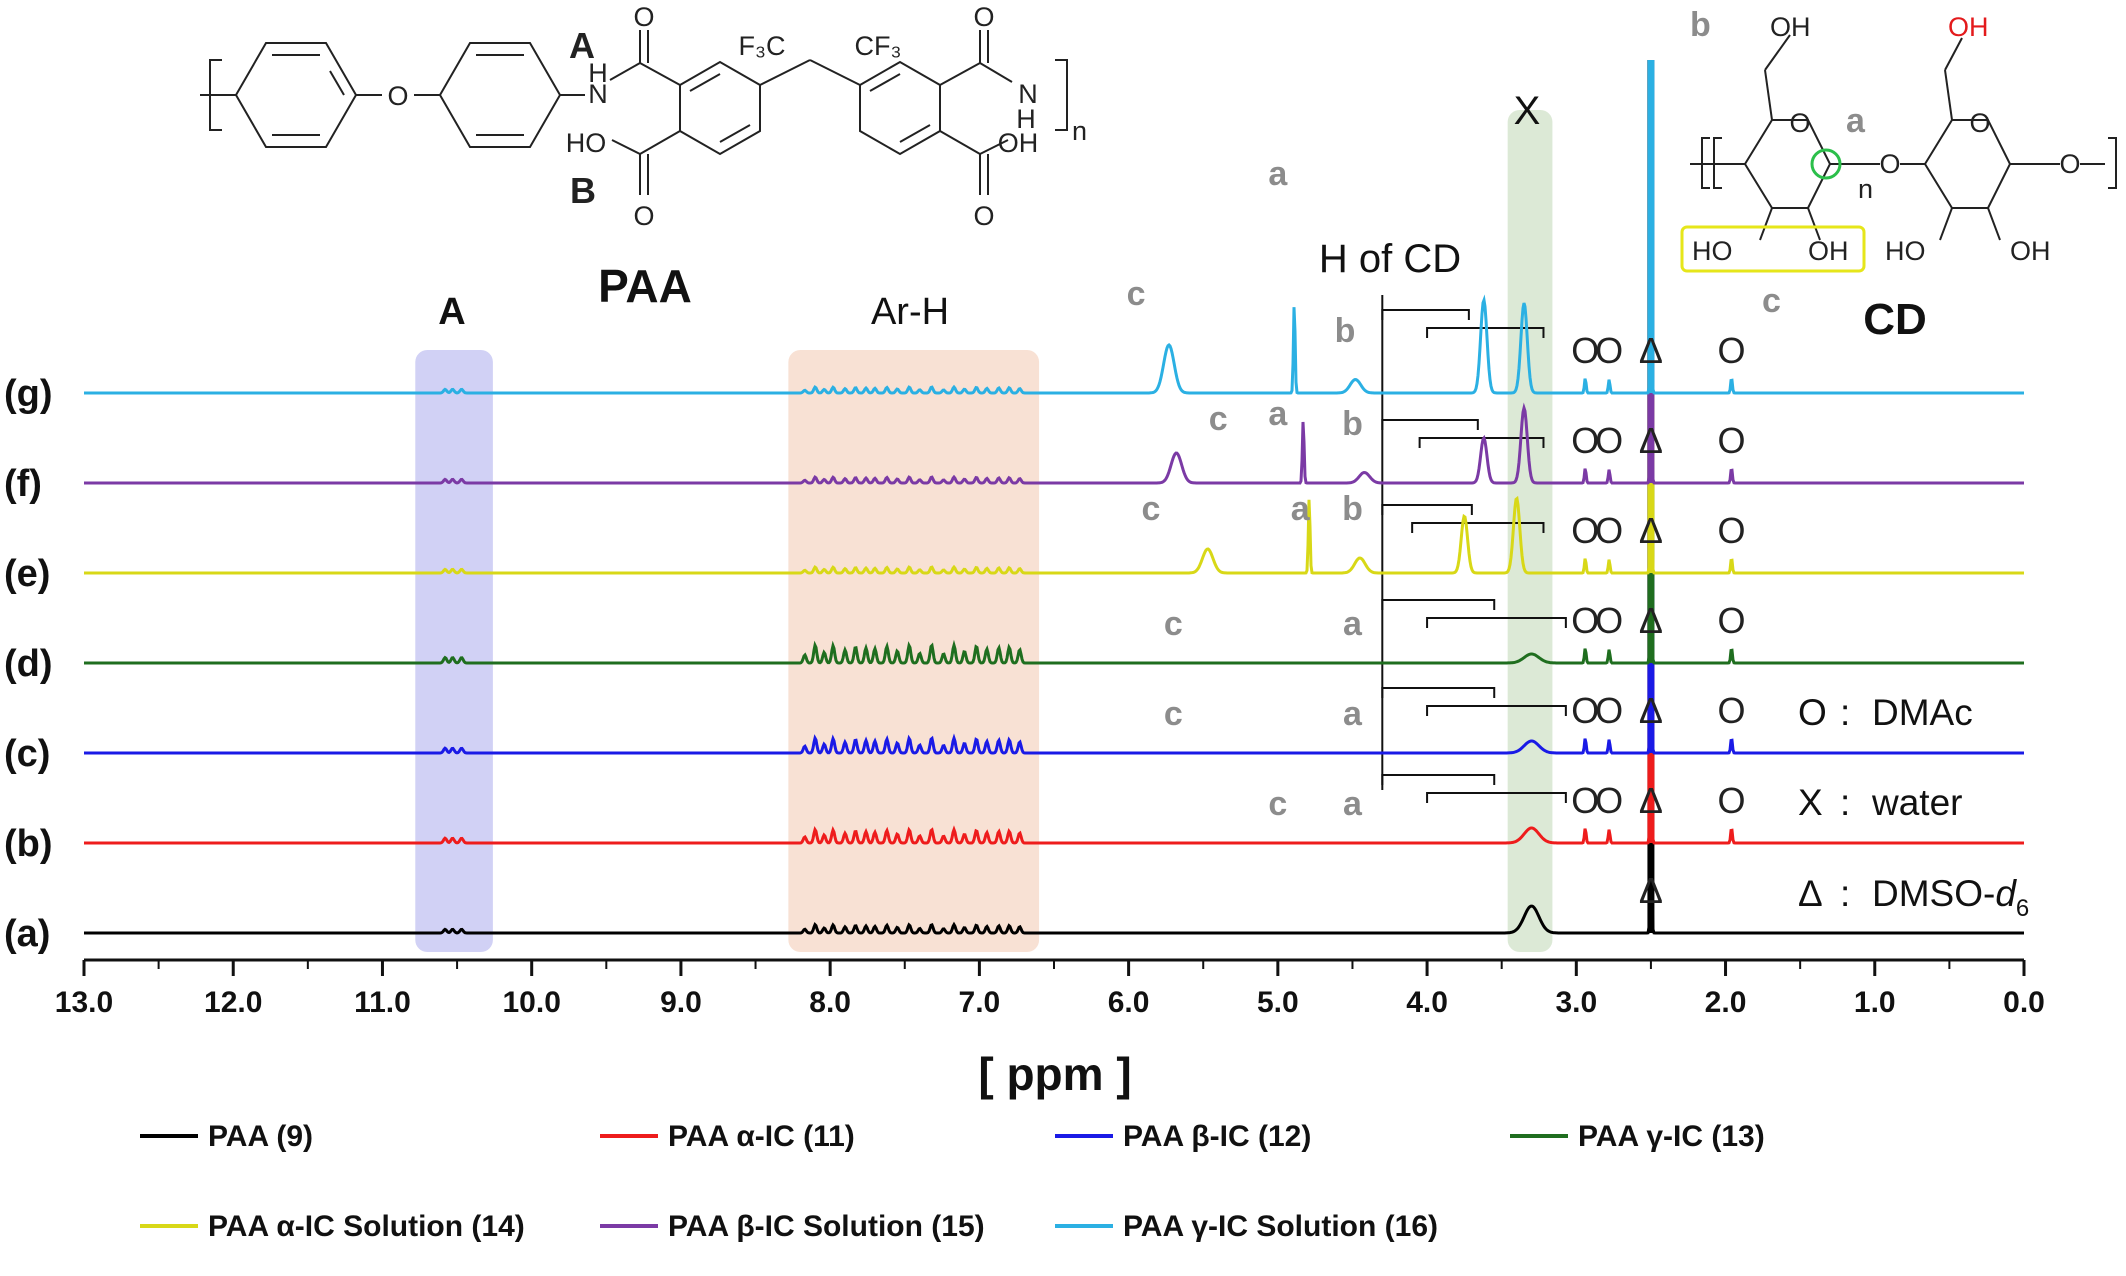  What do you see at coordinates (1278, 414) in the screenshot?
I see `peak-label-a-f: a` at bounding box center [1278, 414].